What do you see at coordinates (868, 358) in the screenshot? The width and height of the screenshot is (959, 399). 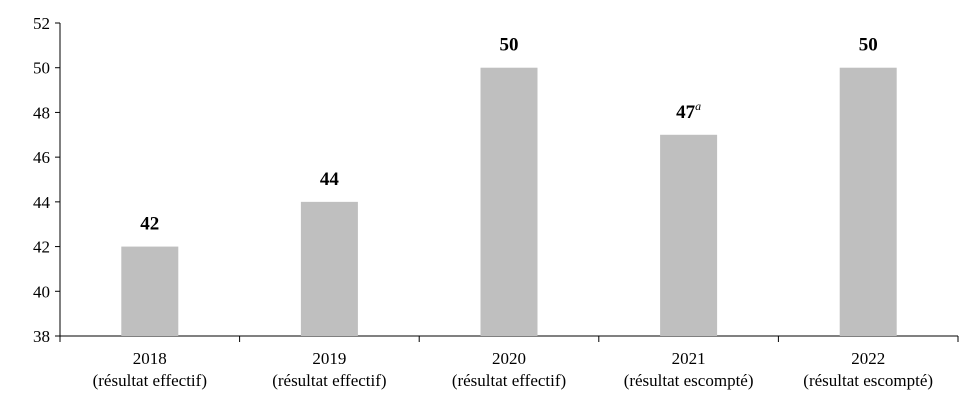 I see `x-tick-label: 2022` at bounding box center [868, 358].